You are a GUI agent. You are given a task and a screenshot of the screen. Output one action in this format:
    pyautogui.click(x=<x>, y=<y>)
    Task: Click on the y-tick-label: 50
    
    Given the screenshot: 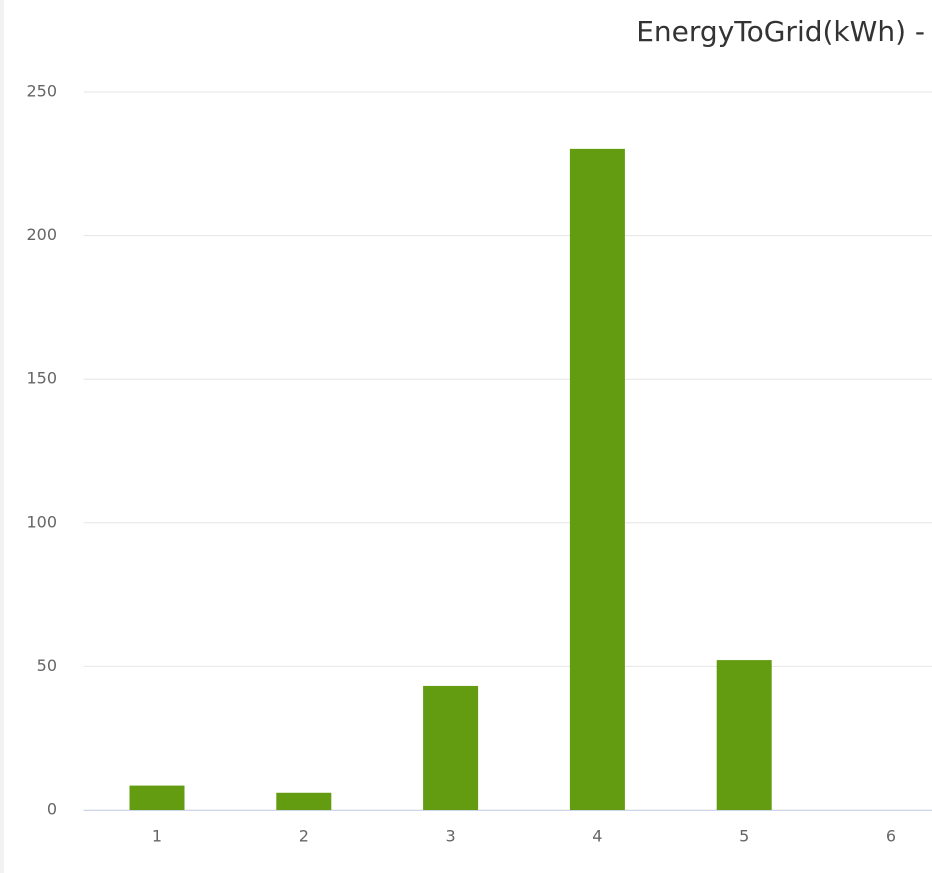 What is the action you would take?
    pyautogui.click(x=47, y=665)
    